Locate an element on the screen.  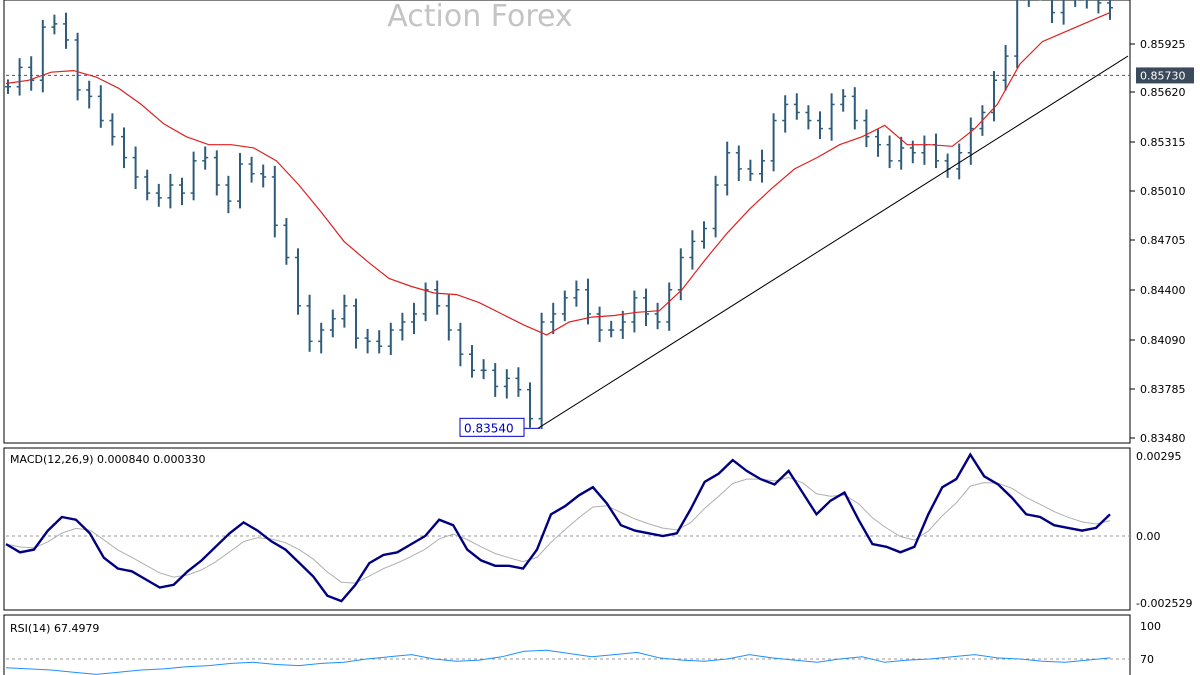
current-price-tag is located at coordinates (1165, 75).